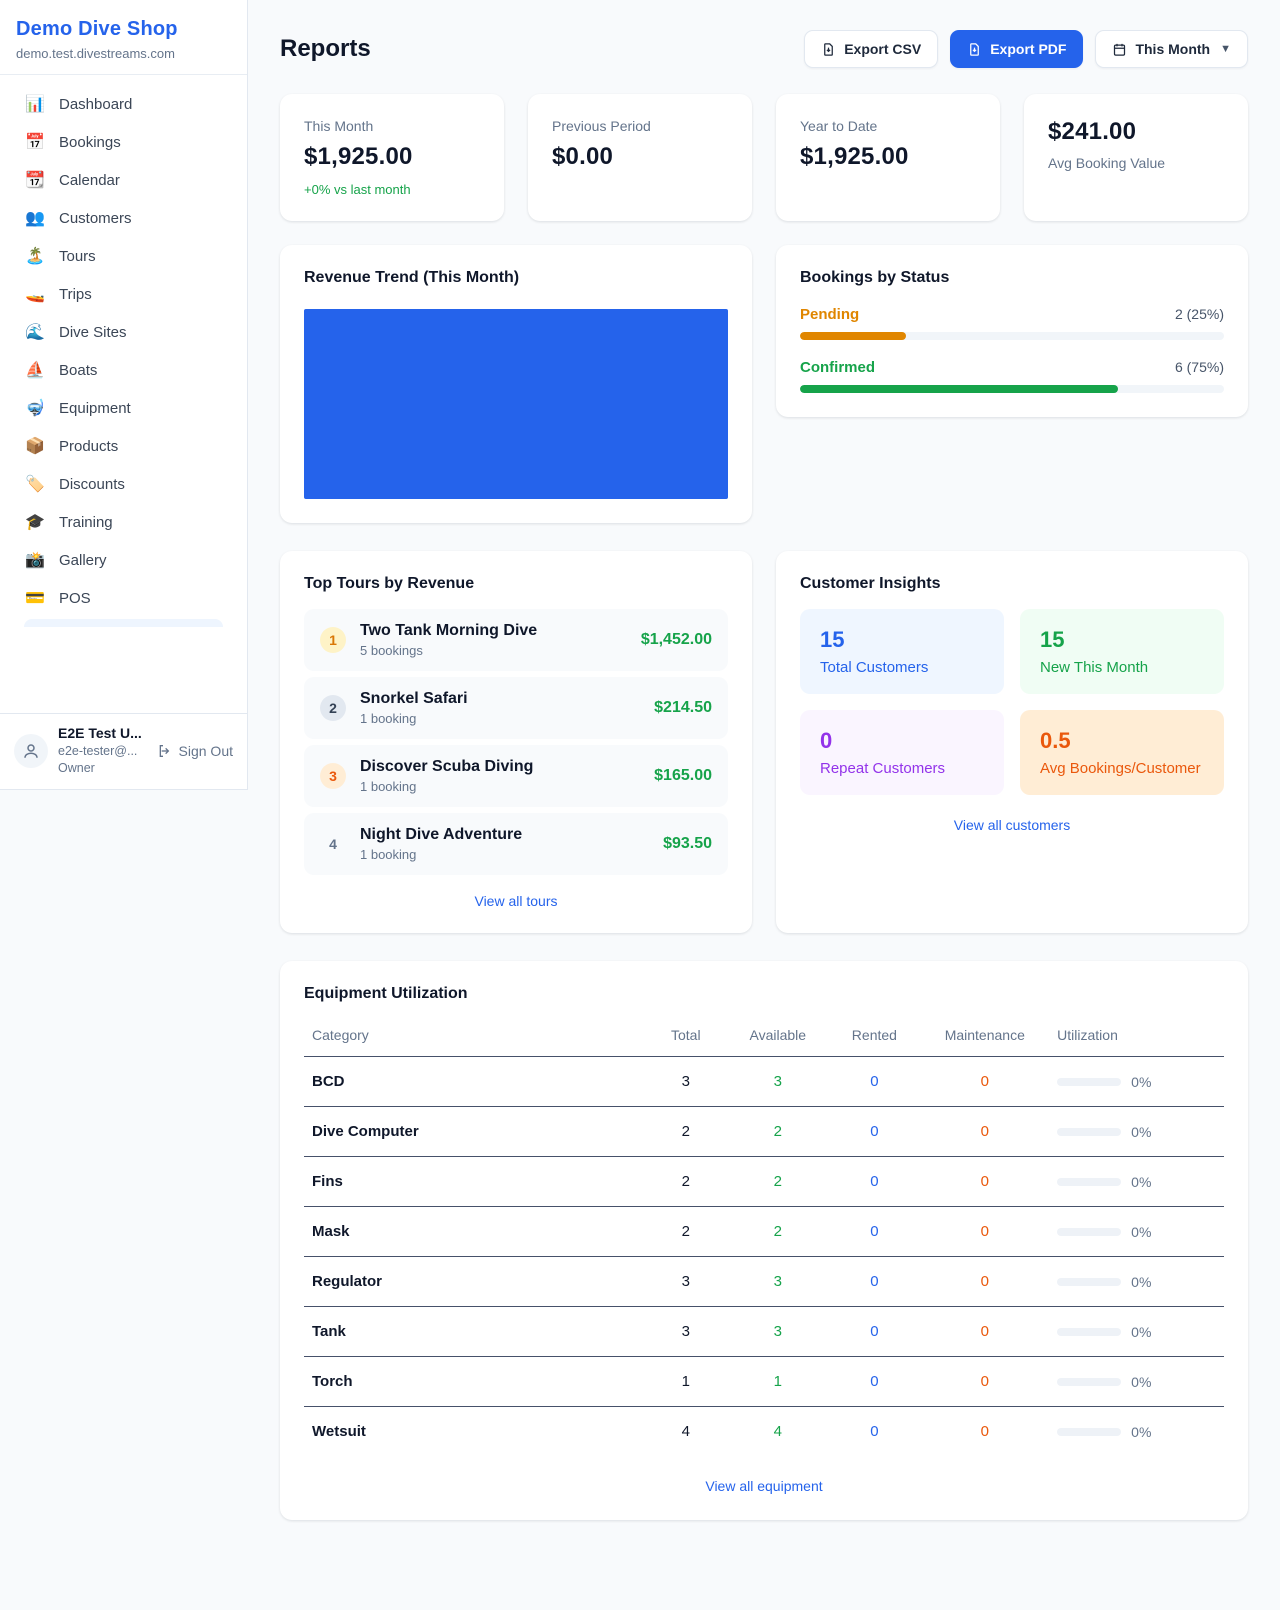 The height and width of the screenshot is (1610, 1280). I want to click on period-label: This Month, so click(1173, 49).